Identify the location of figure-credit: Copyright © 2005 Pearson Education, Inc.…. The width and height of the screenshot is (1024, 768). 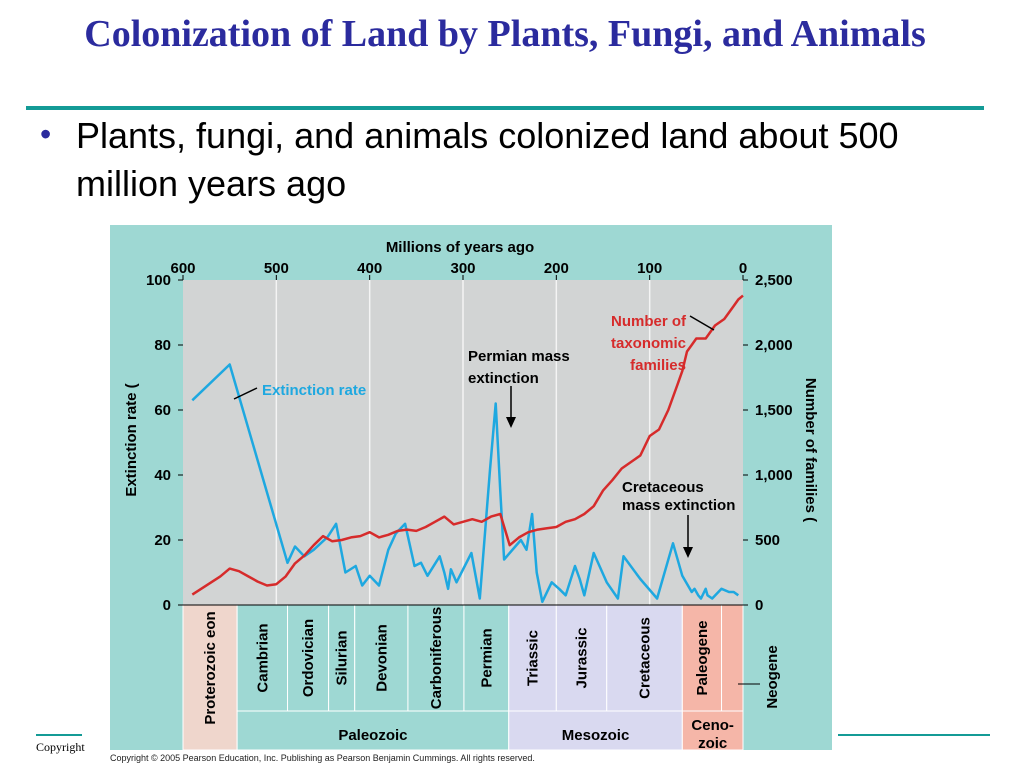
(322, 758).